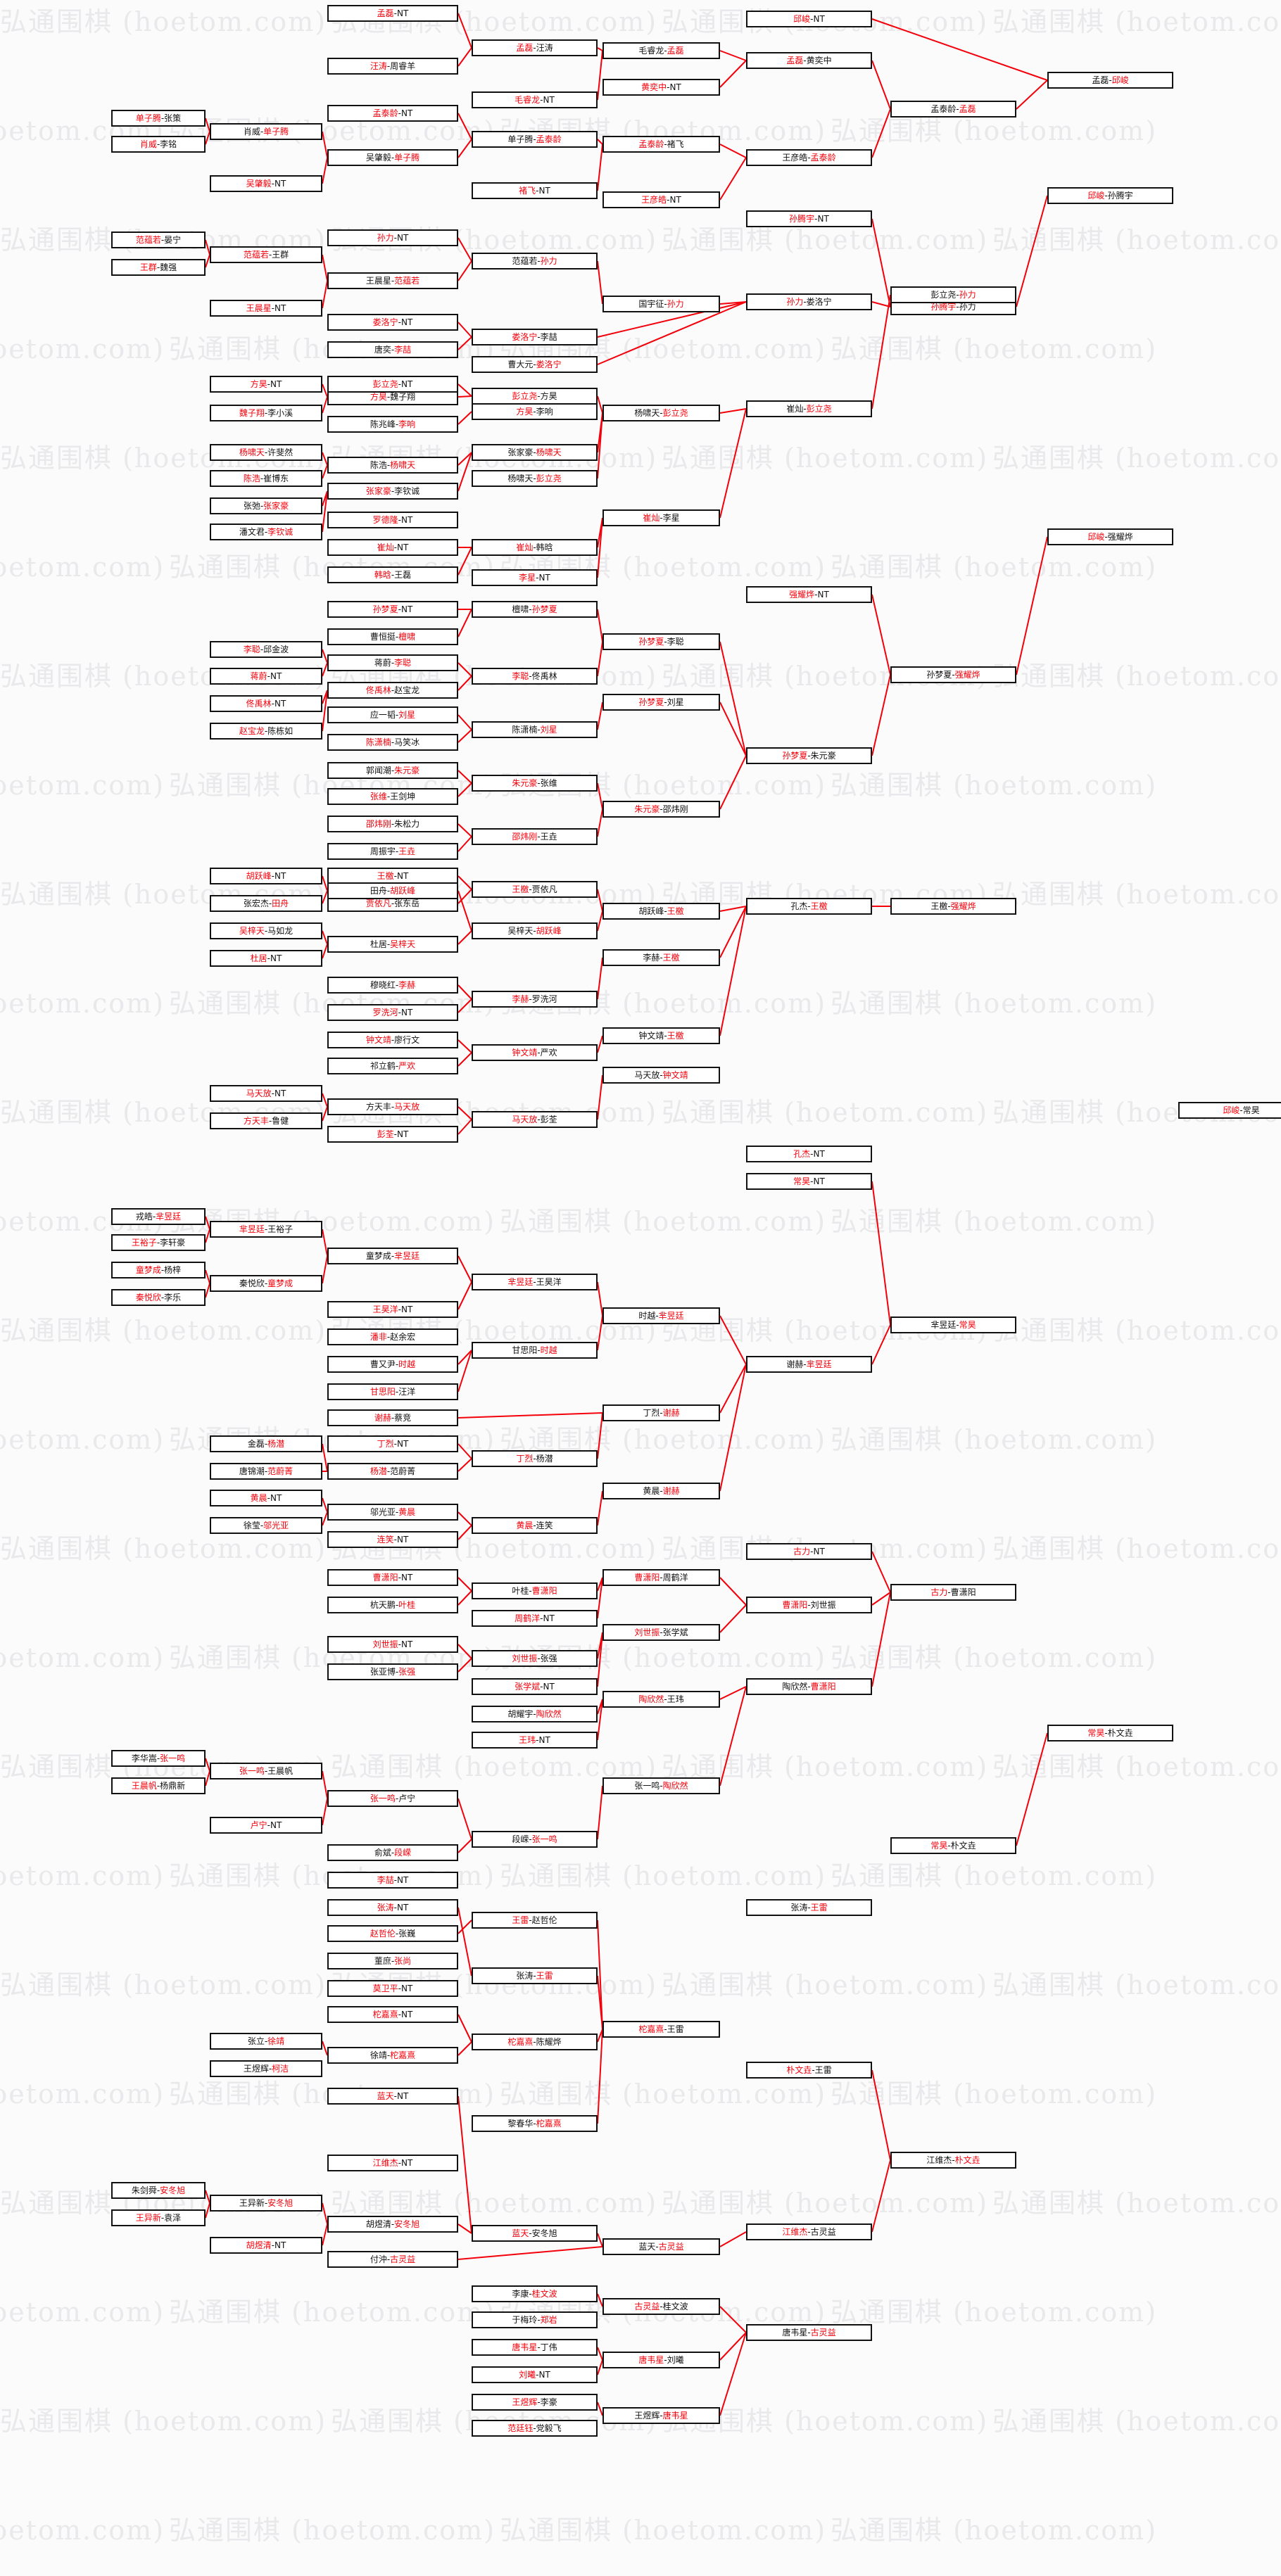 The height and width of the screenshot is (2576, 1281). I want to click on bracket-match-box: 邱峻 - 常昊, so click(1229, 1110).